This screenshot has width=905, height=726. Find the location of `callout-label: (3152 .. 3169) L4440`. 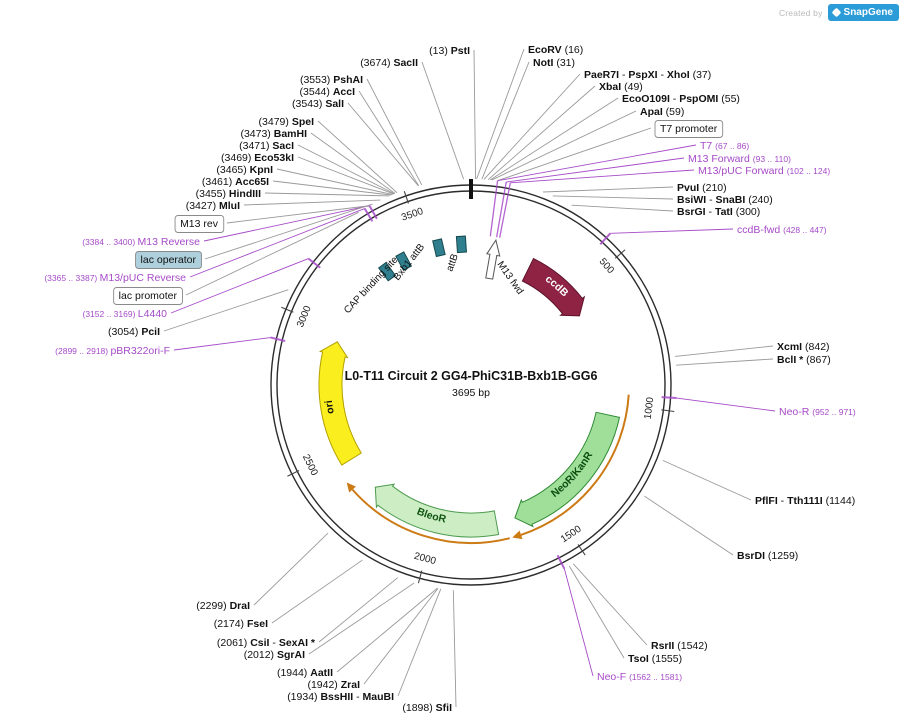

callout-label: (3152 .. 3169) L4440 is located at coordinates (125, 314).